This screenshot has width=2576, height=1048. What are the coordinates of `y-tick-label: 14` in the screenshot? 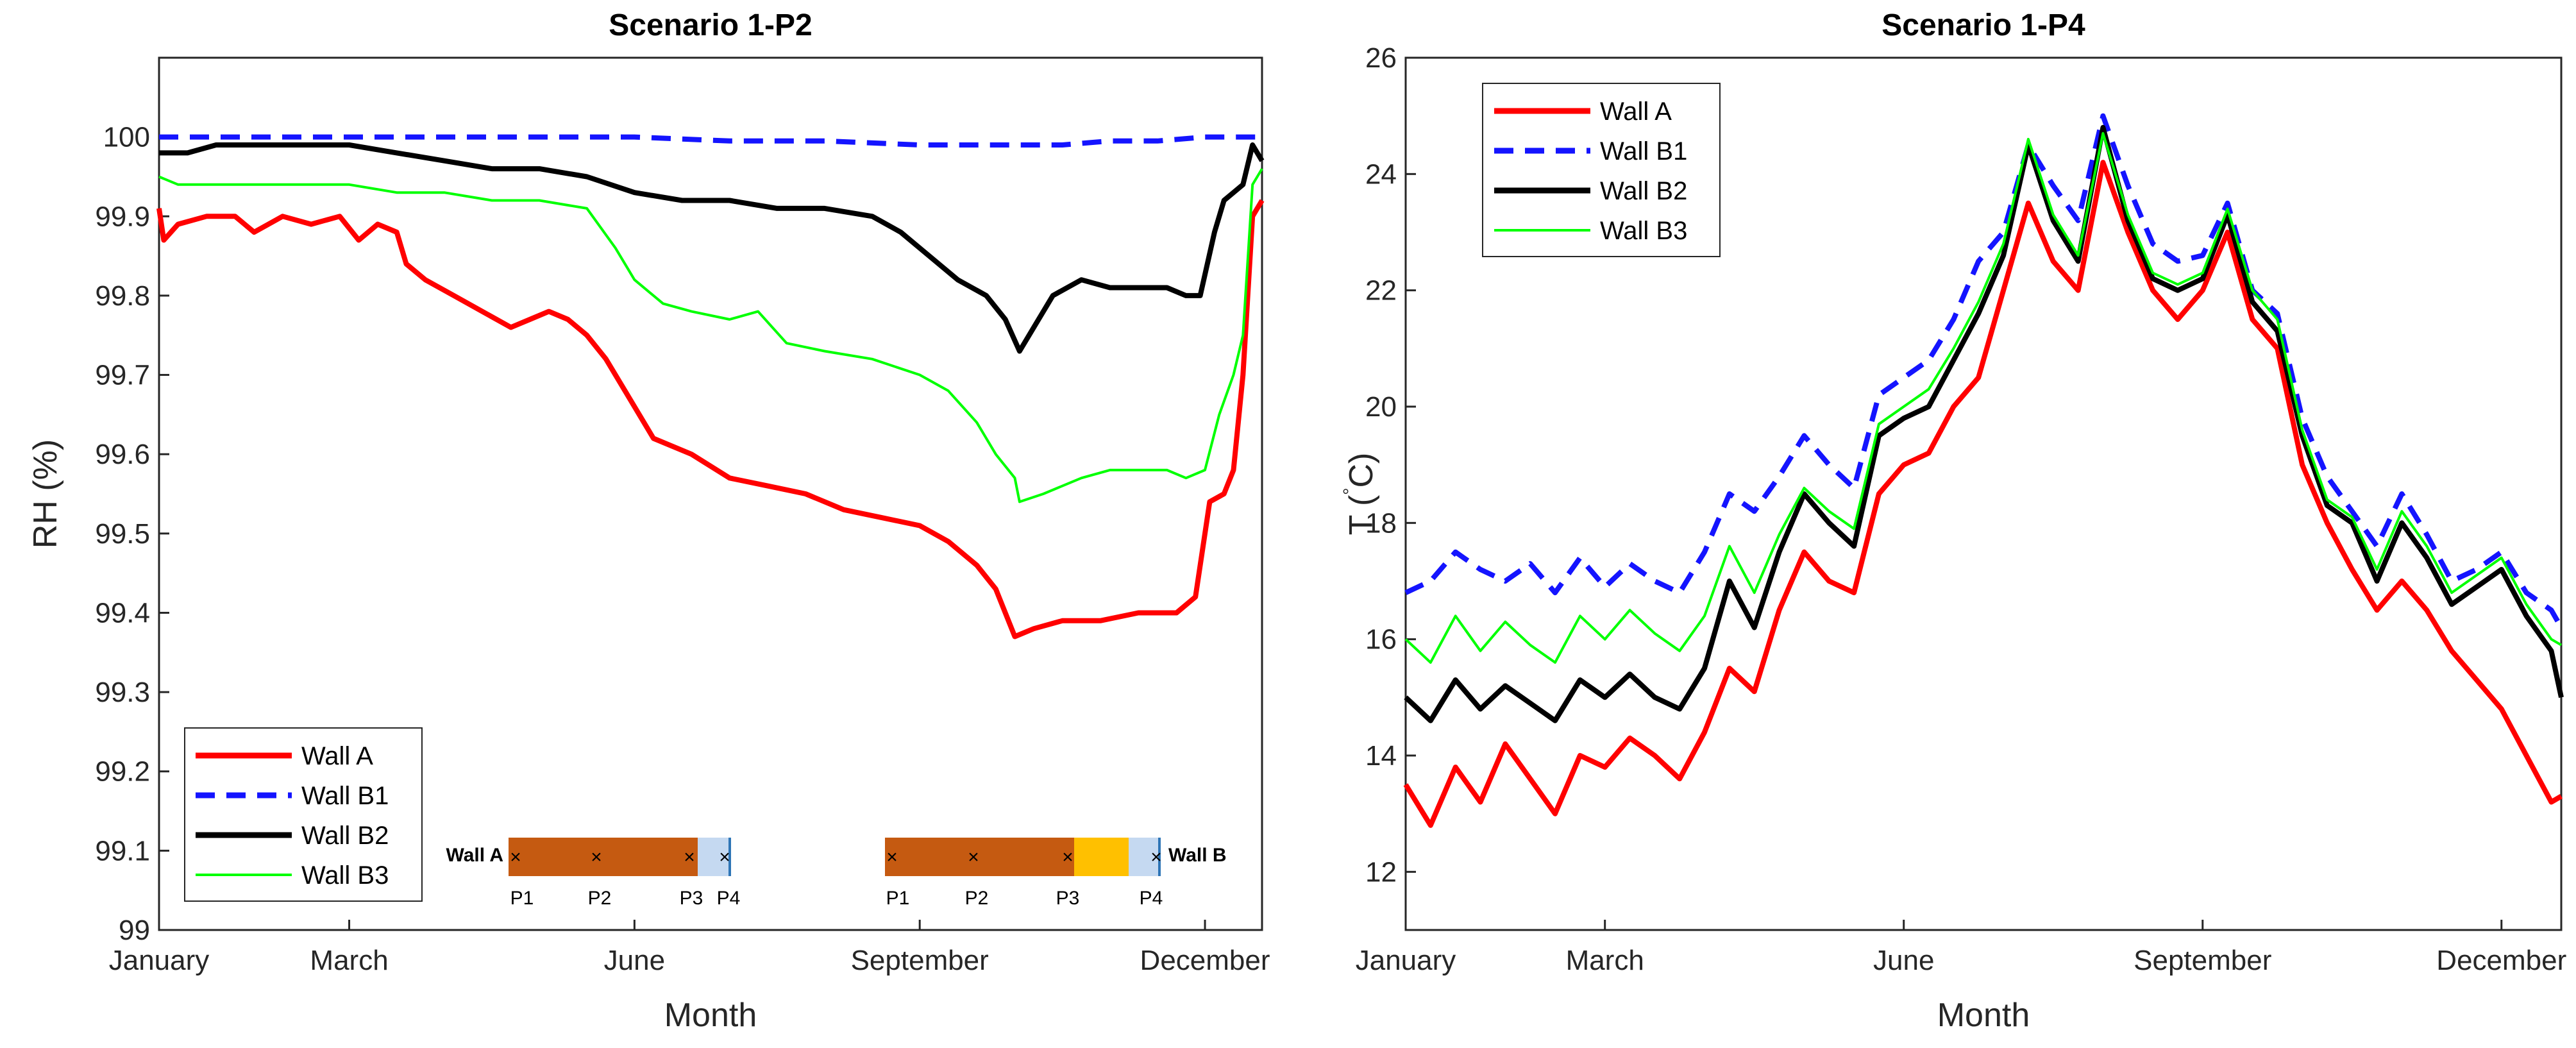 It's located at (1381, 756).